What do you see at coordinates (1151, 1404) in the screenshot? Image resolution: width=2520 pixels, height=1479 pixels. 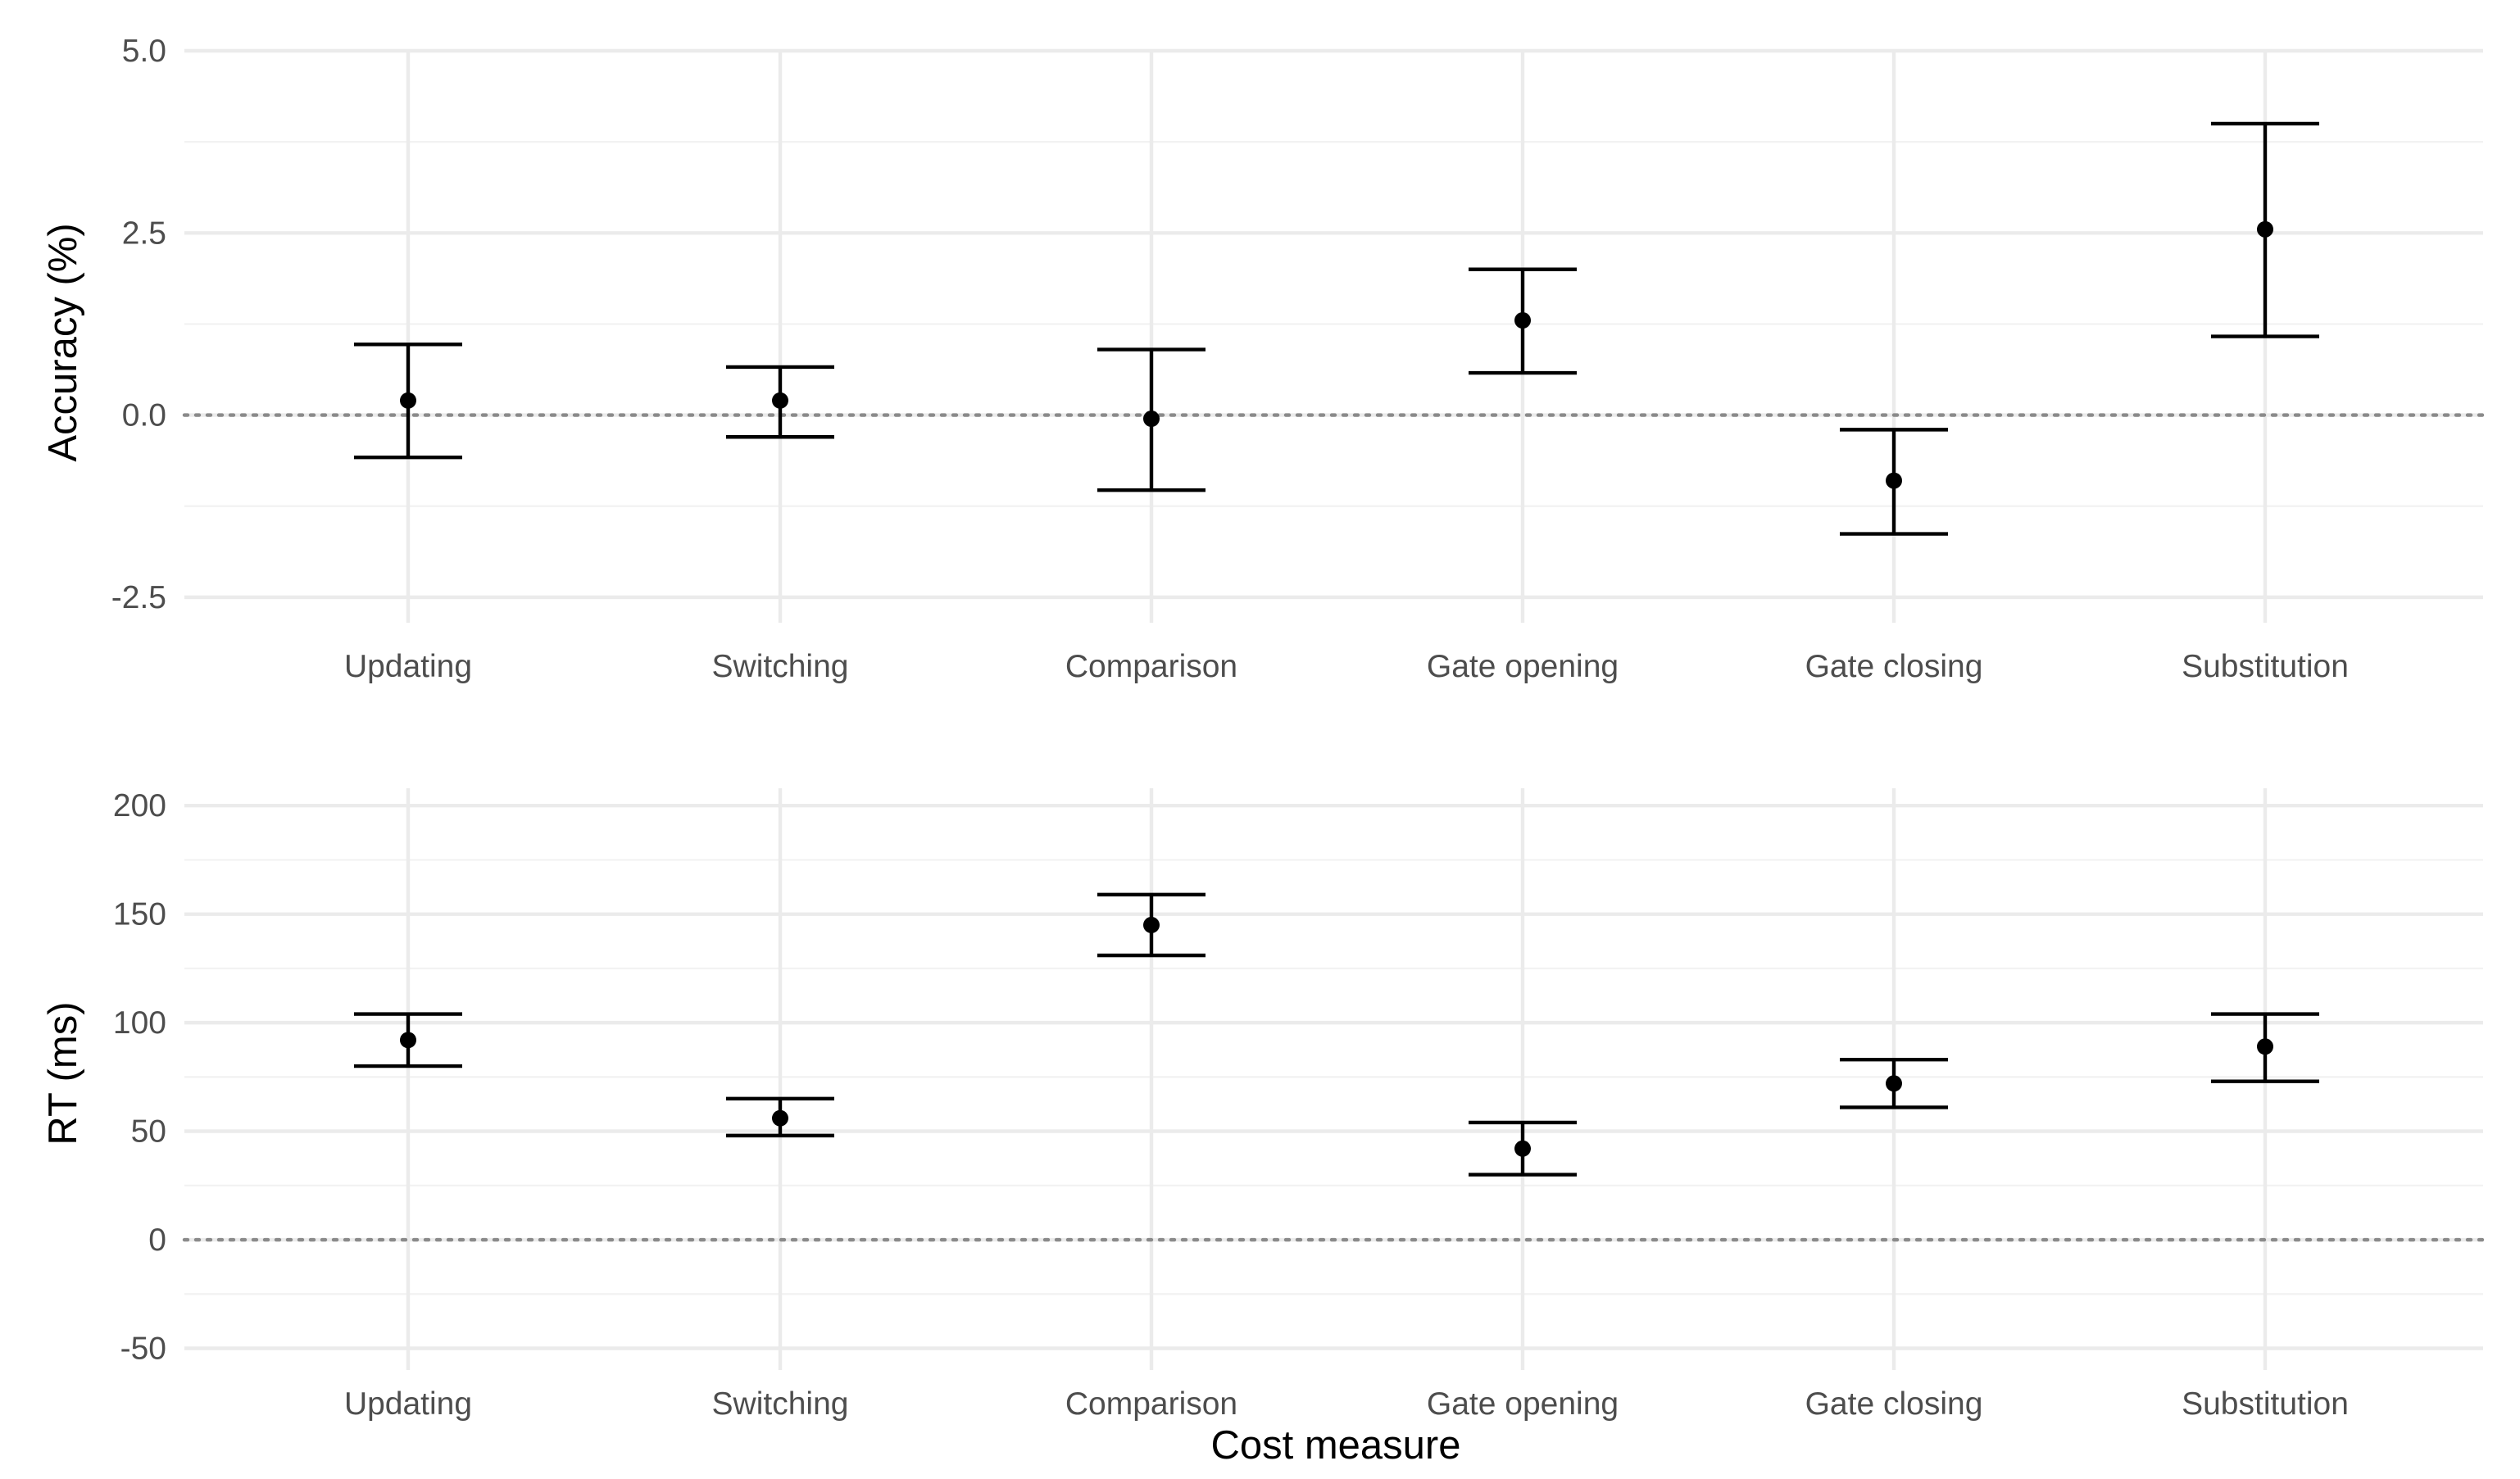 I see `rt-x-tick-label: Comparison` at bounding box center [1151, 1404].